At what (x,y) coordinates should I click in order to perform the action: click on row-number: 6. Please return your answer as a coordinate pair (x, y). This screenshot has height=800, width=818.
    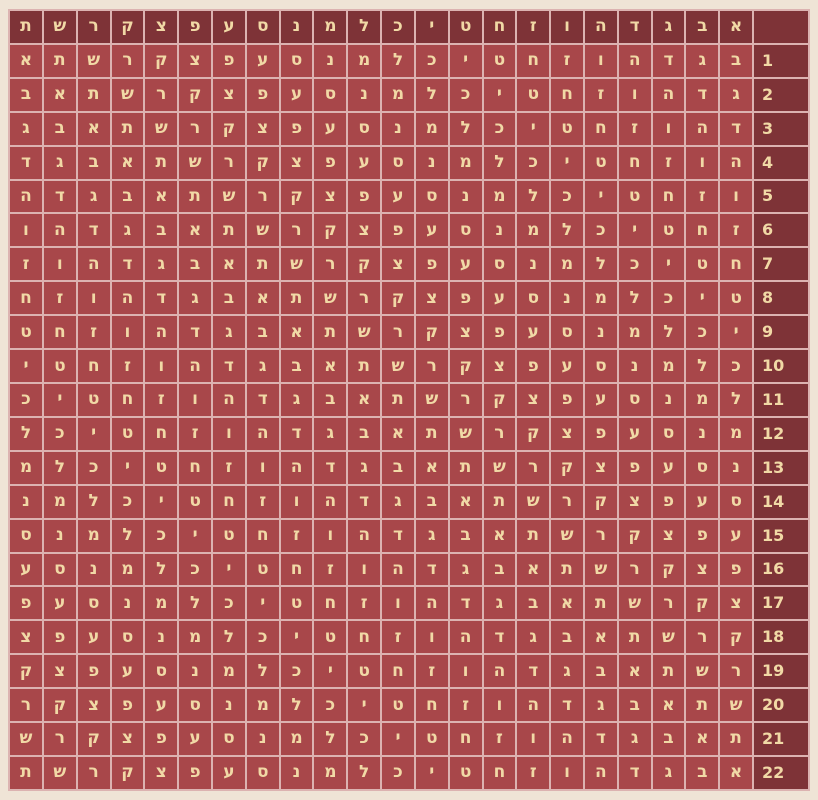
    Looking at the image, I should click on (781, 230).